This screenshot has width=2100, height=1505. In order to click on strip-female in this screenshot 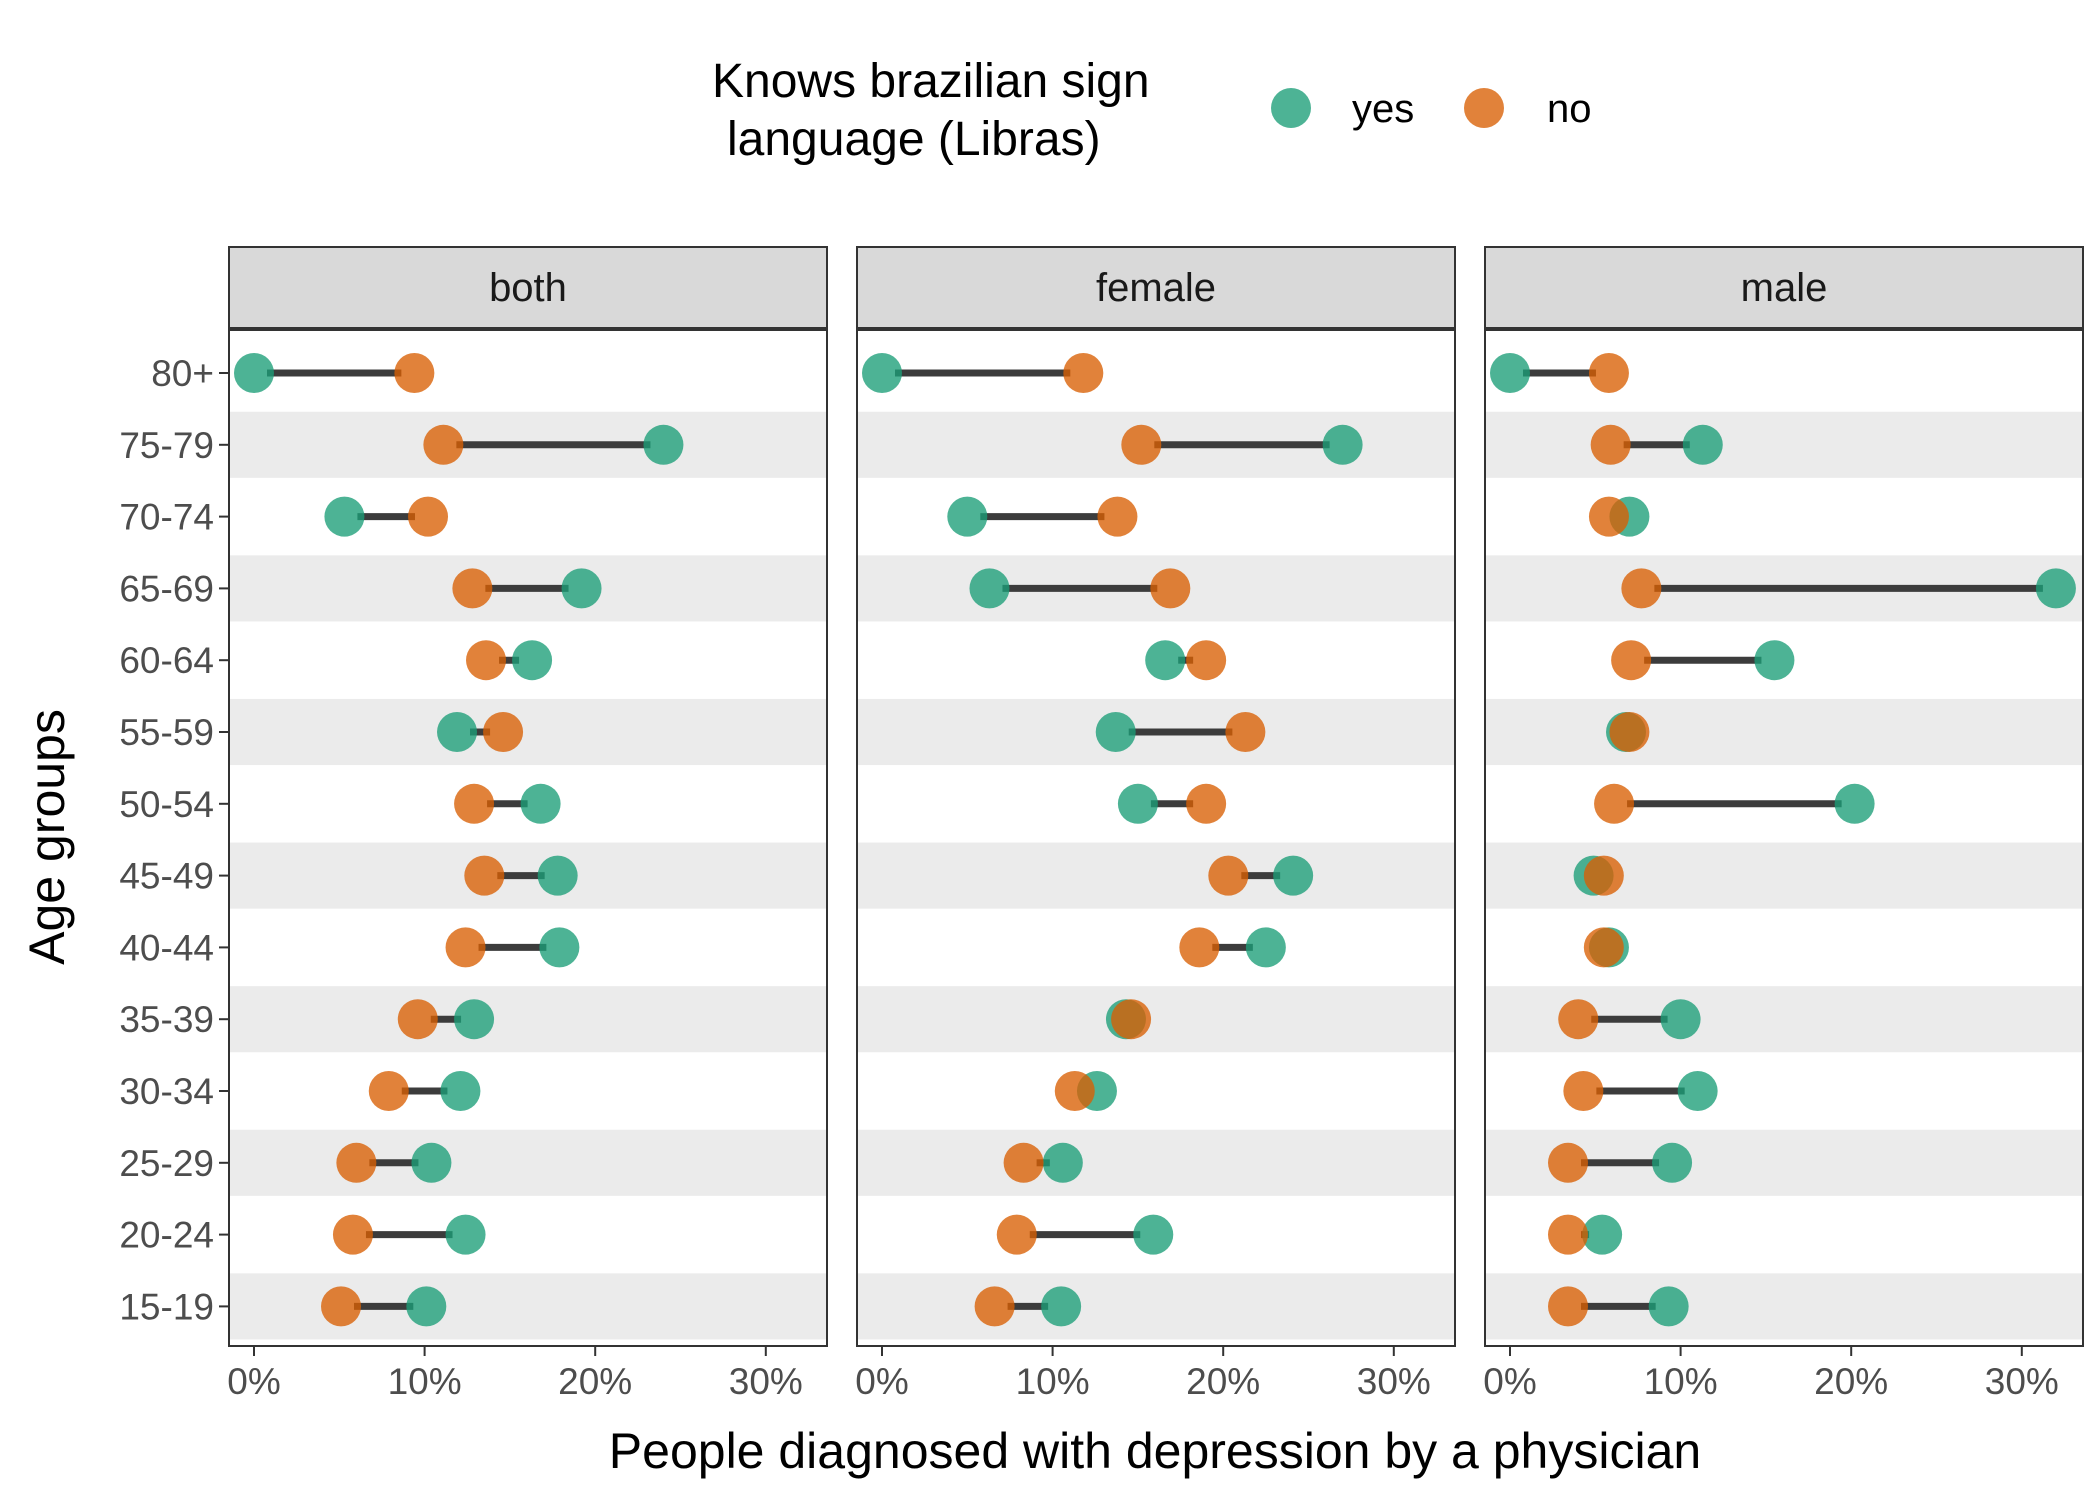, I will do `click(1156, 287)`.